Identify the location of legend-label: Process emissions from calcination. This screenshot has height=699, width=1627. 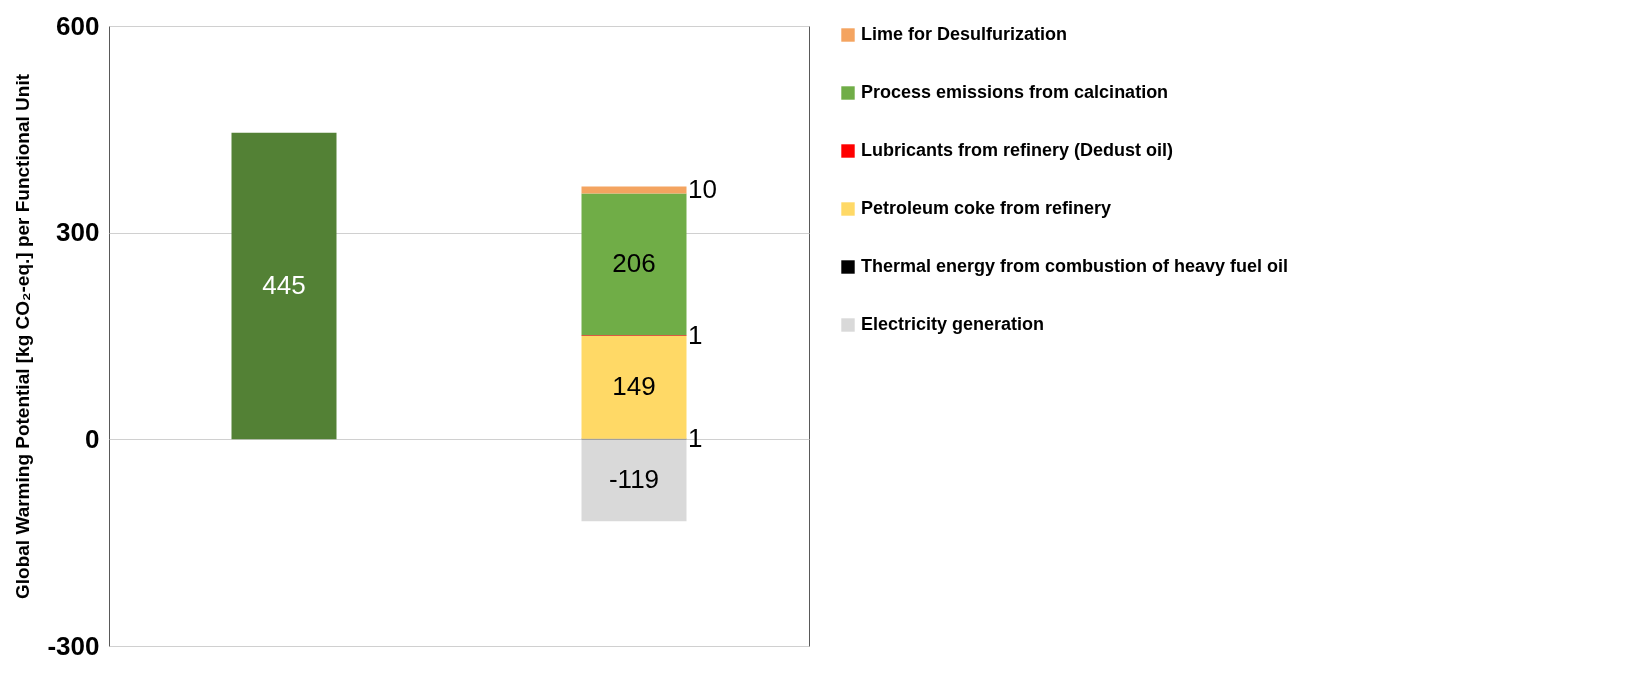
(1015, 92).